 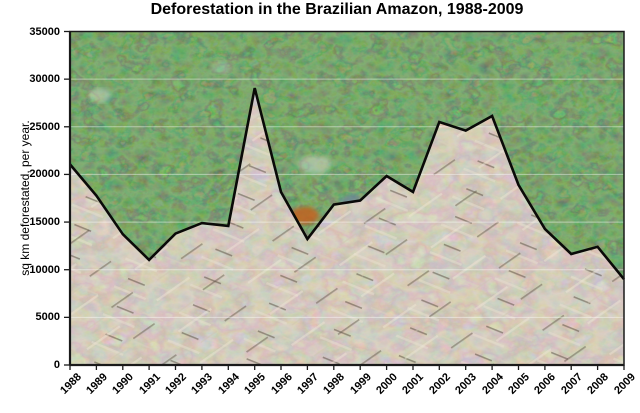 I want to click on x-tick-label: 1991, so click(x=149, y=384).